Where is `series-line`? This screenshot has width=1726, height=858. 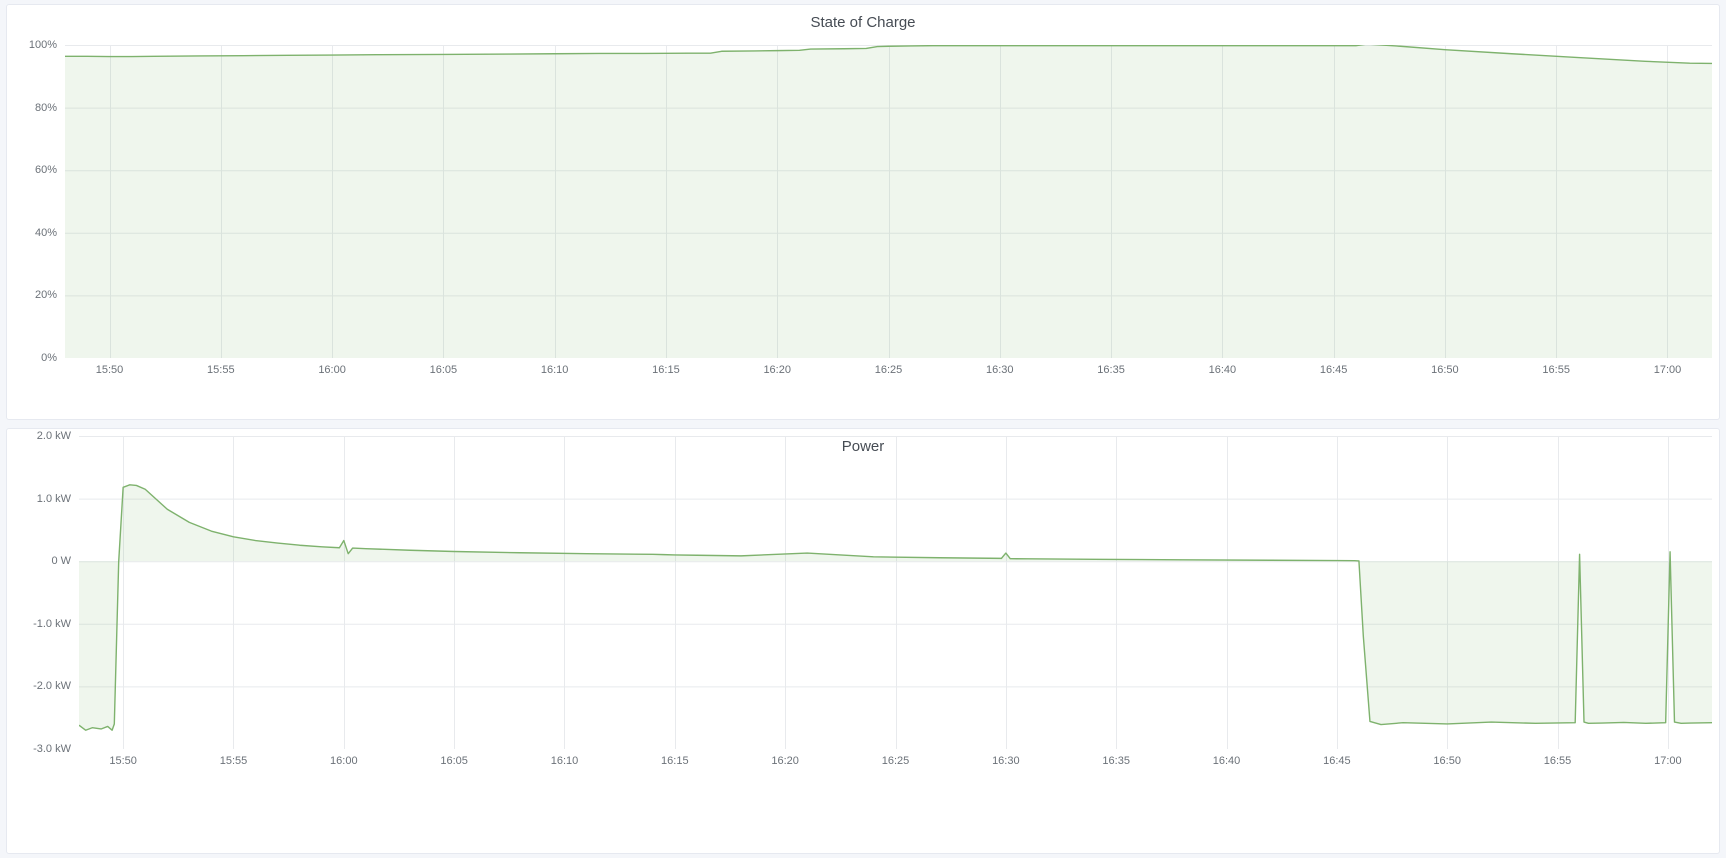
series-line is located at coordinates (888, 55).